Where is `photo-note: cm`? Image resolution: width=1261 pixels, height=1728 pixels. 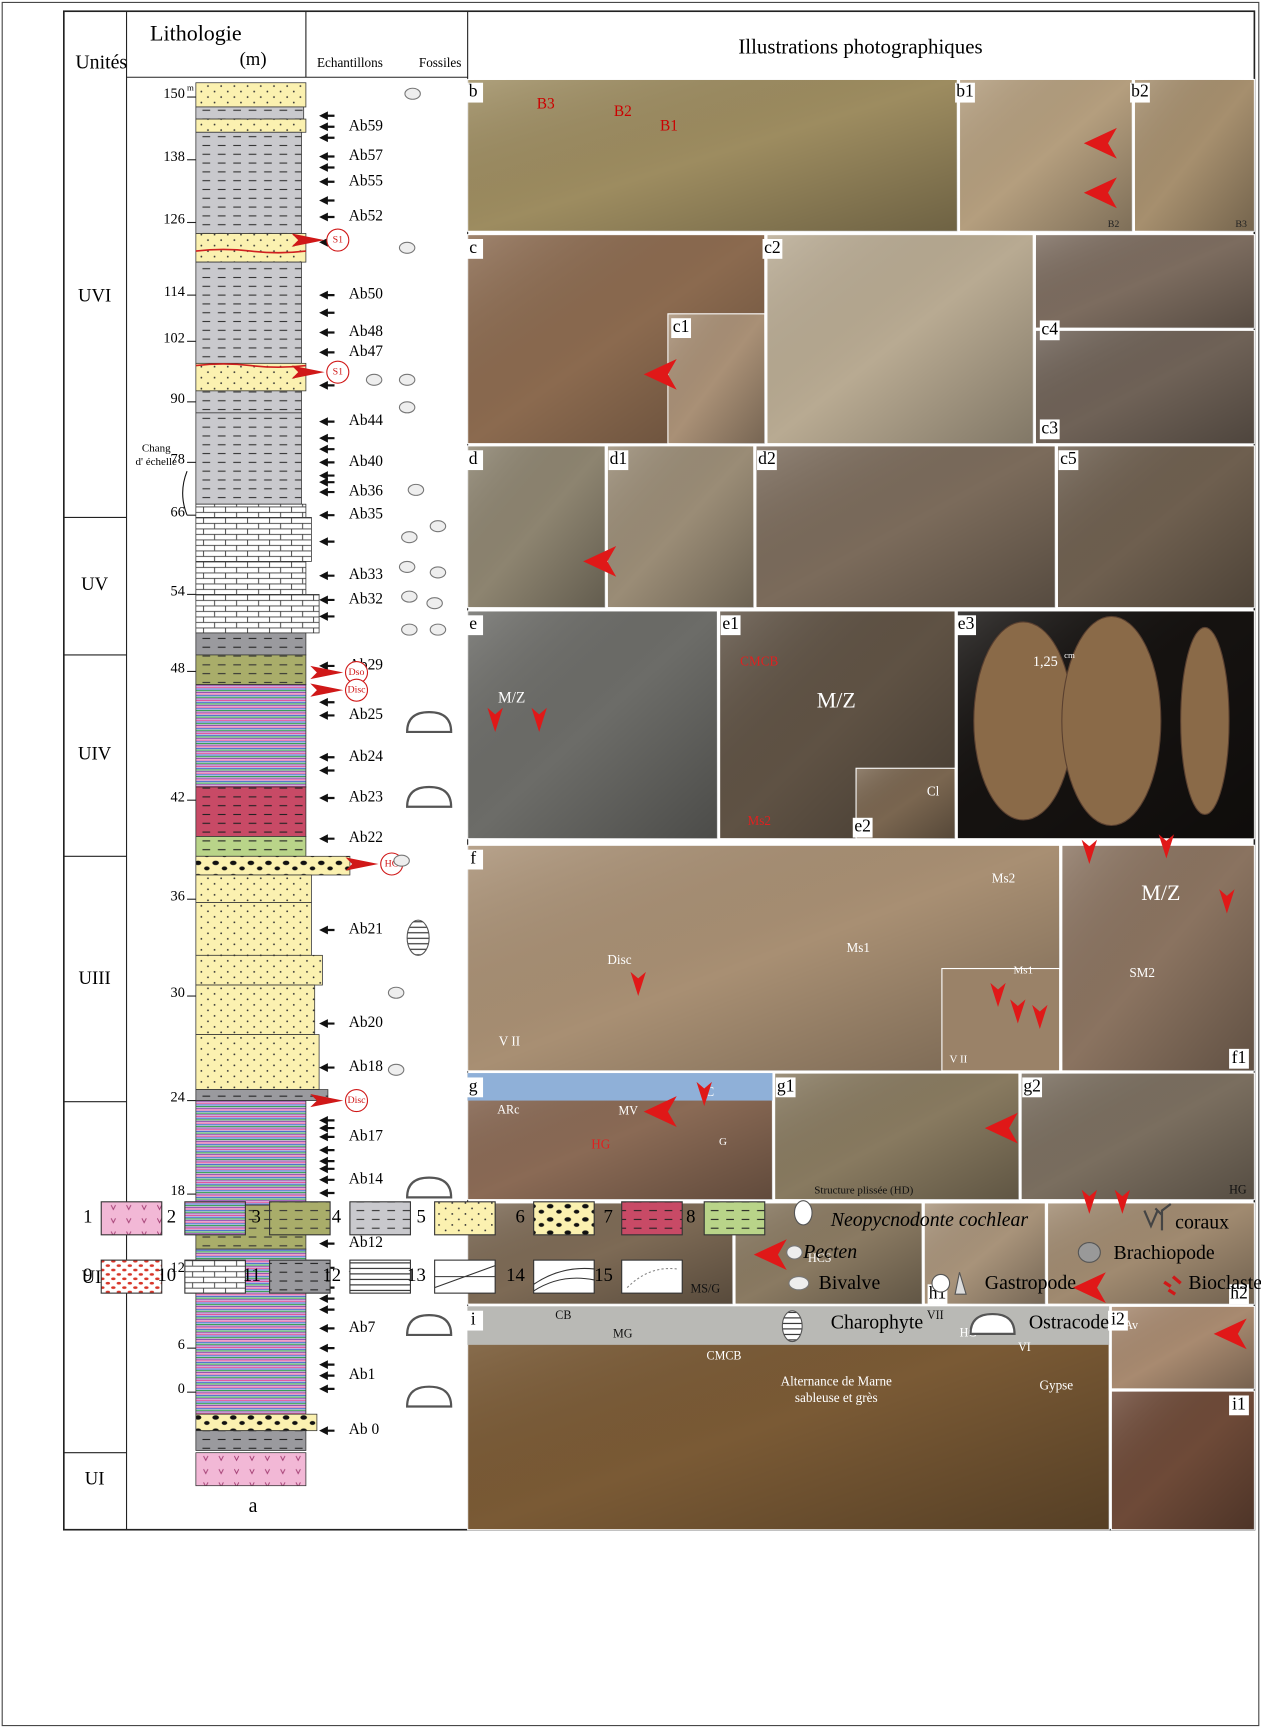
photo-note: cm is located at coordinates (1069, 655).